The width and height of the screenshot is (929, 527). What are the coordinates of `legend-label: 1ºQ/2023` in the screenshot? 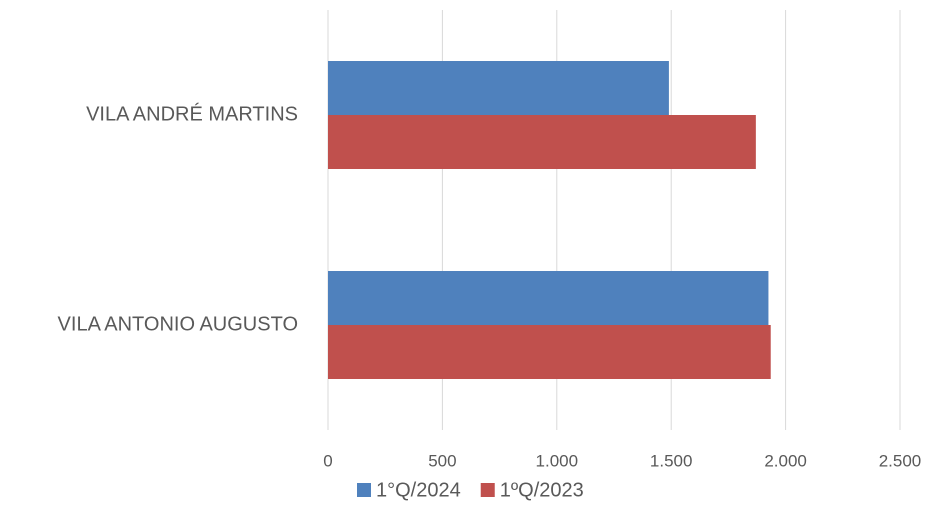 It's located at (542, 490).